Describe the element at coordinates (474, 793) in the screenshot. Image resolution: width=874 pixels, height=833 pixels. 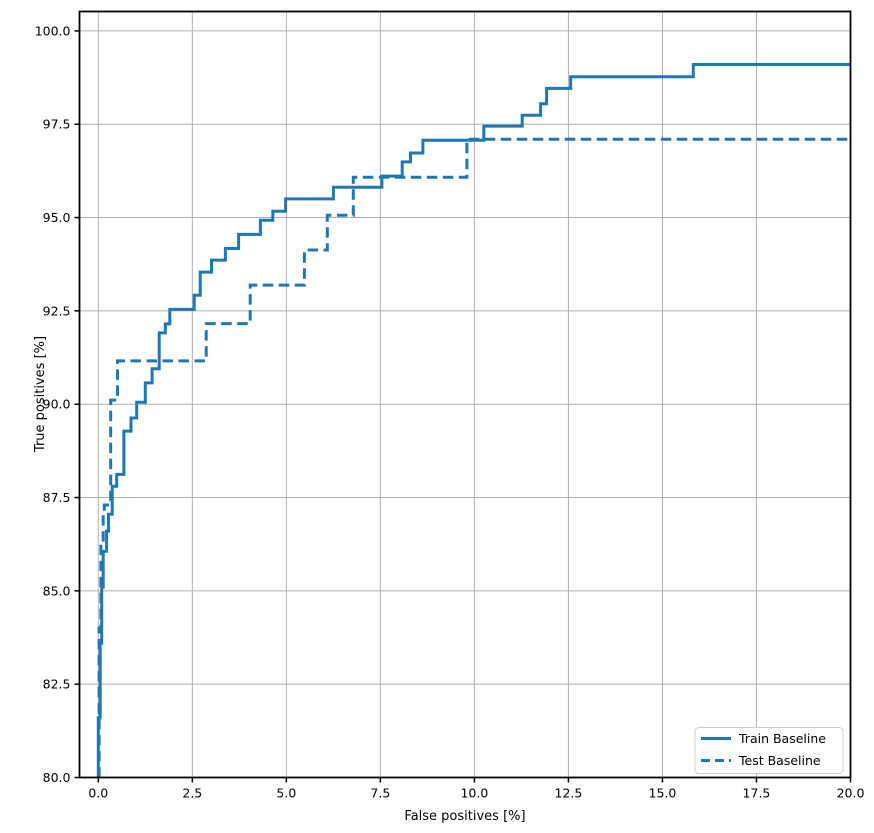
I see `x-tick-label: 10.0` at that location.